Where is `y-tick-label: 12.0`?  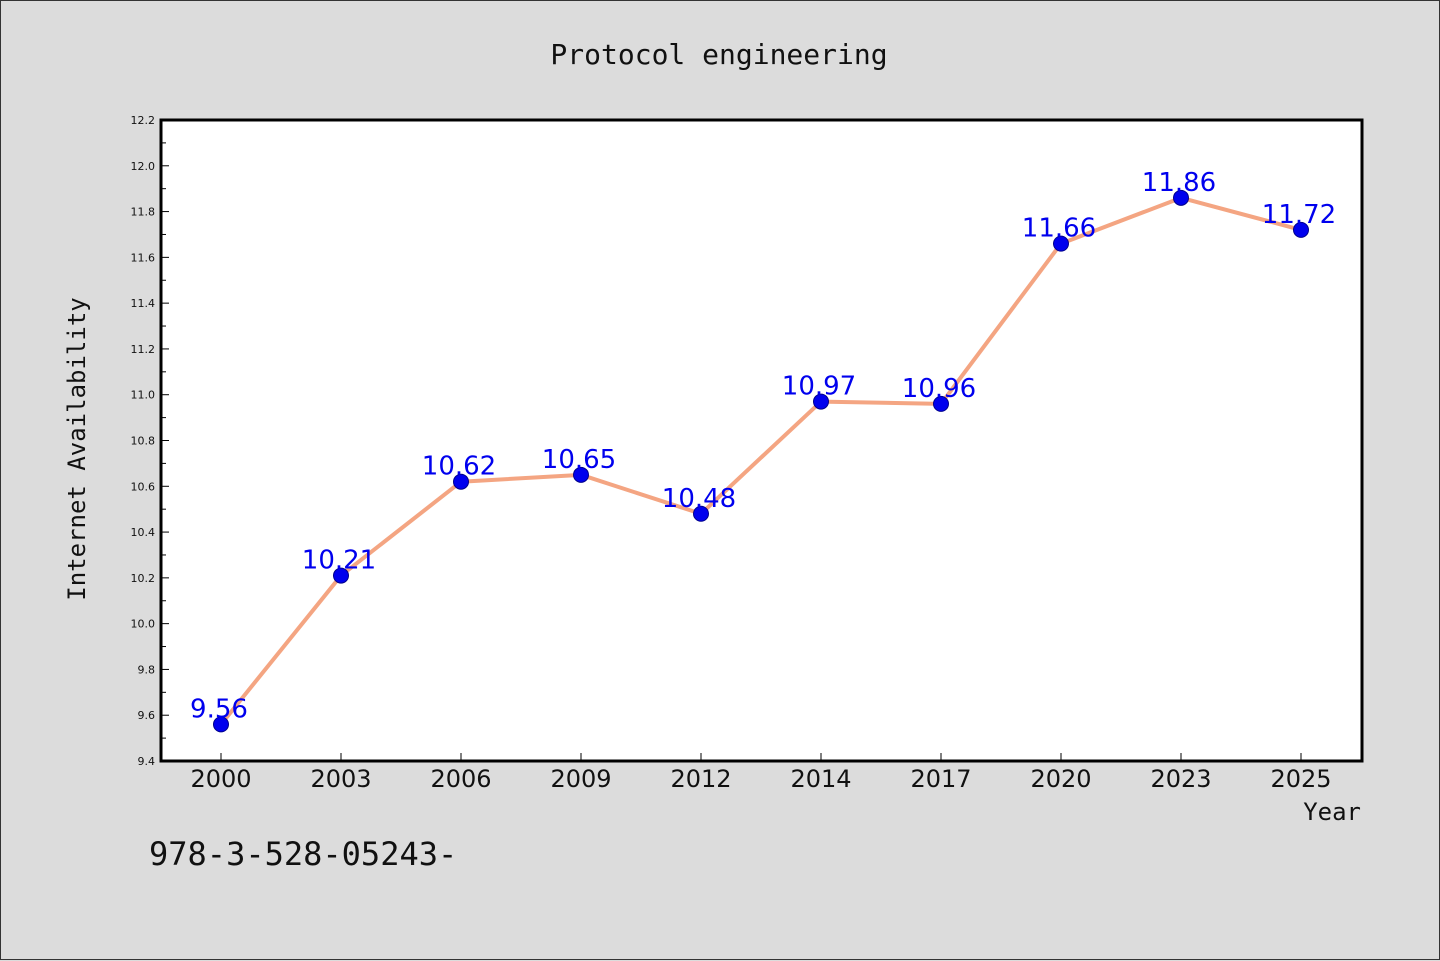
y-tick-label: 12.0 is located at coordinates (143, 166).